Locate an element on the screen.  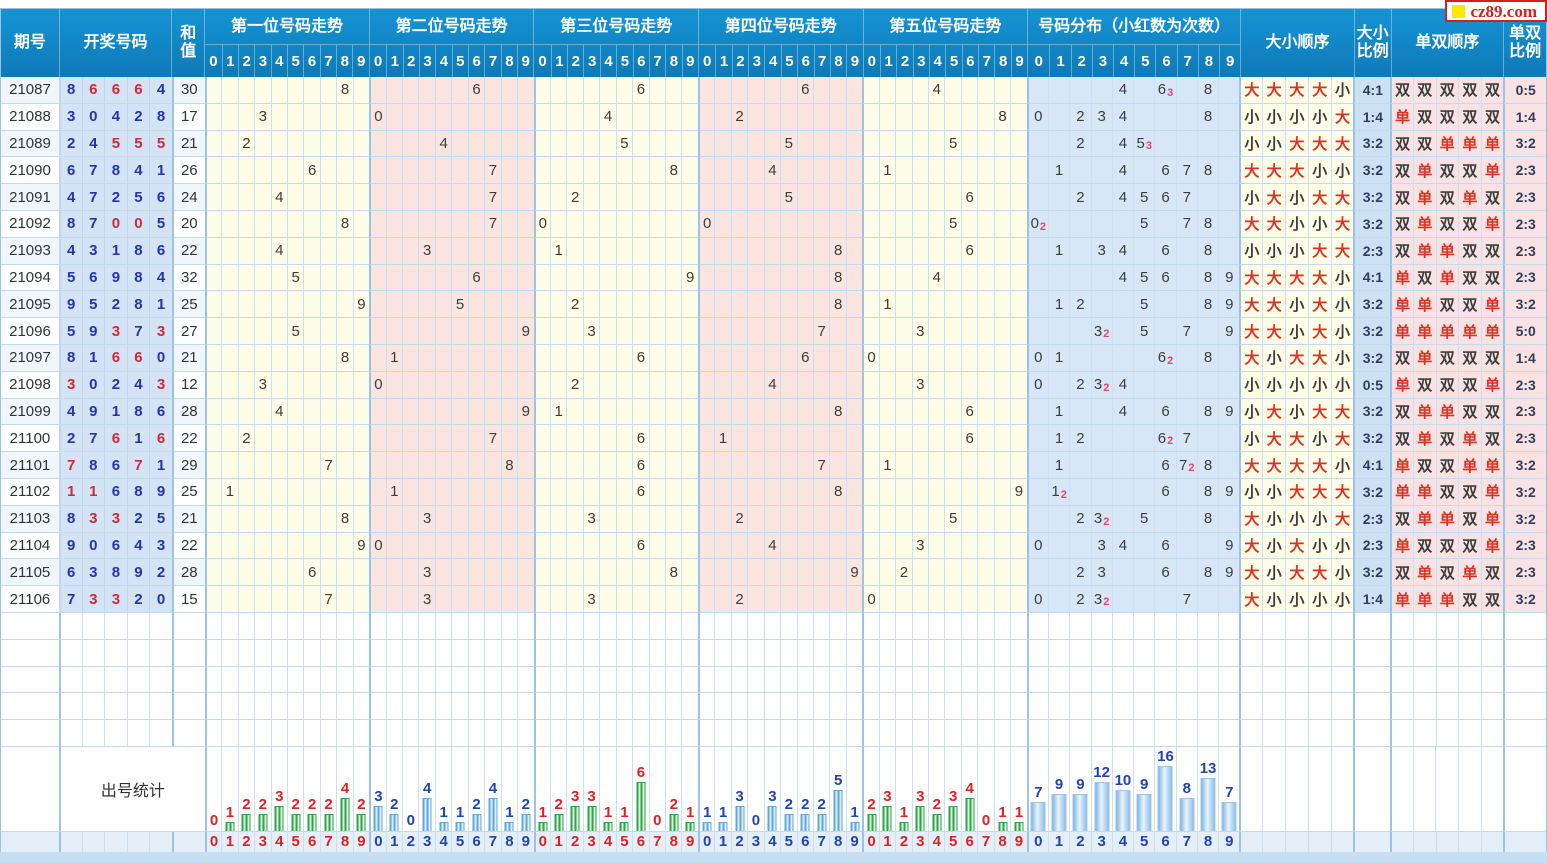
header-digit-cell: 8 is located at coordinates (1208, 61).